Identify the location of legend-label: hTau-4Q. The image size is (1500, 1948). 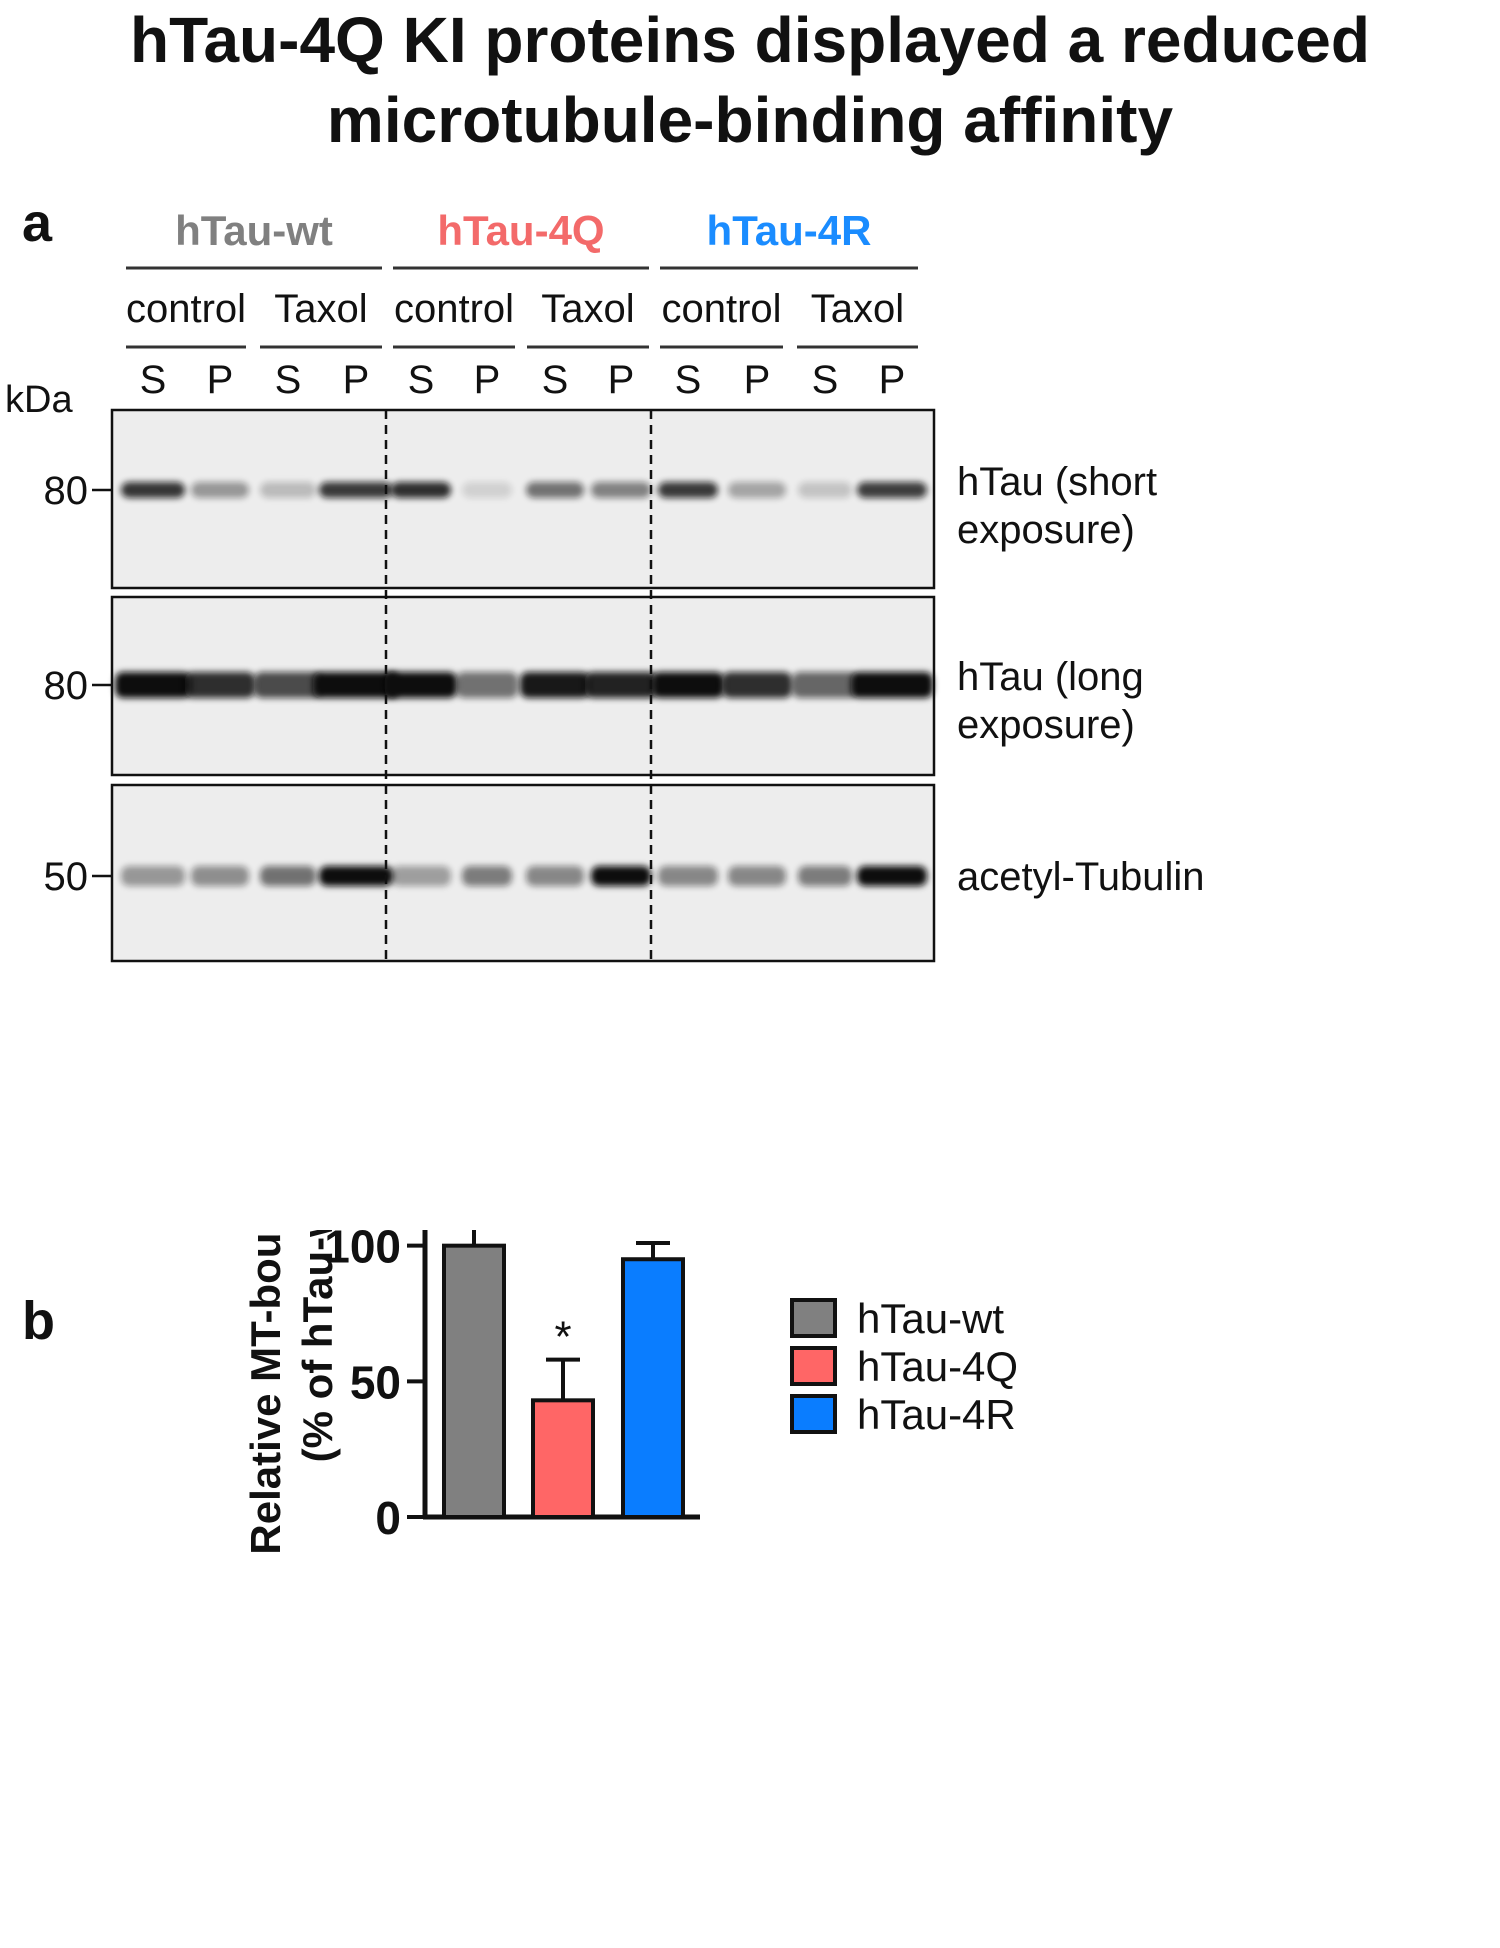
(937, 1366).